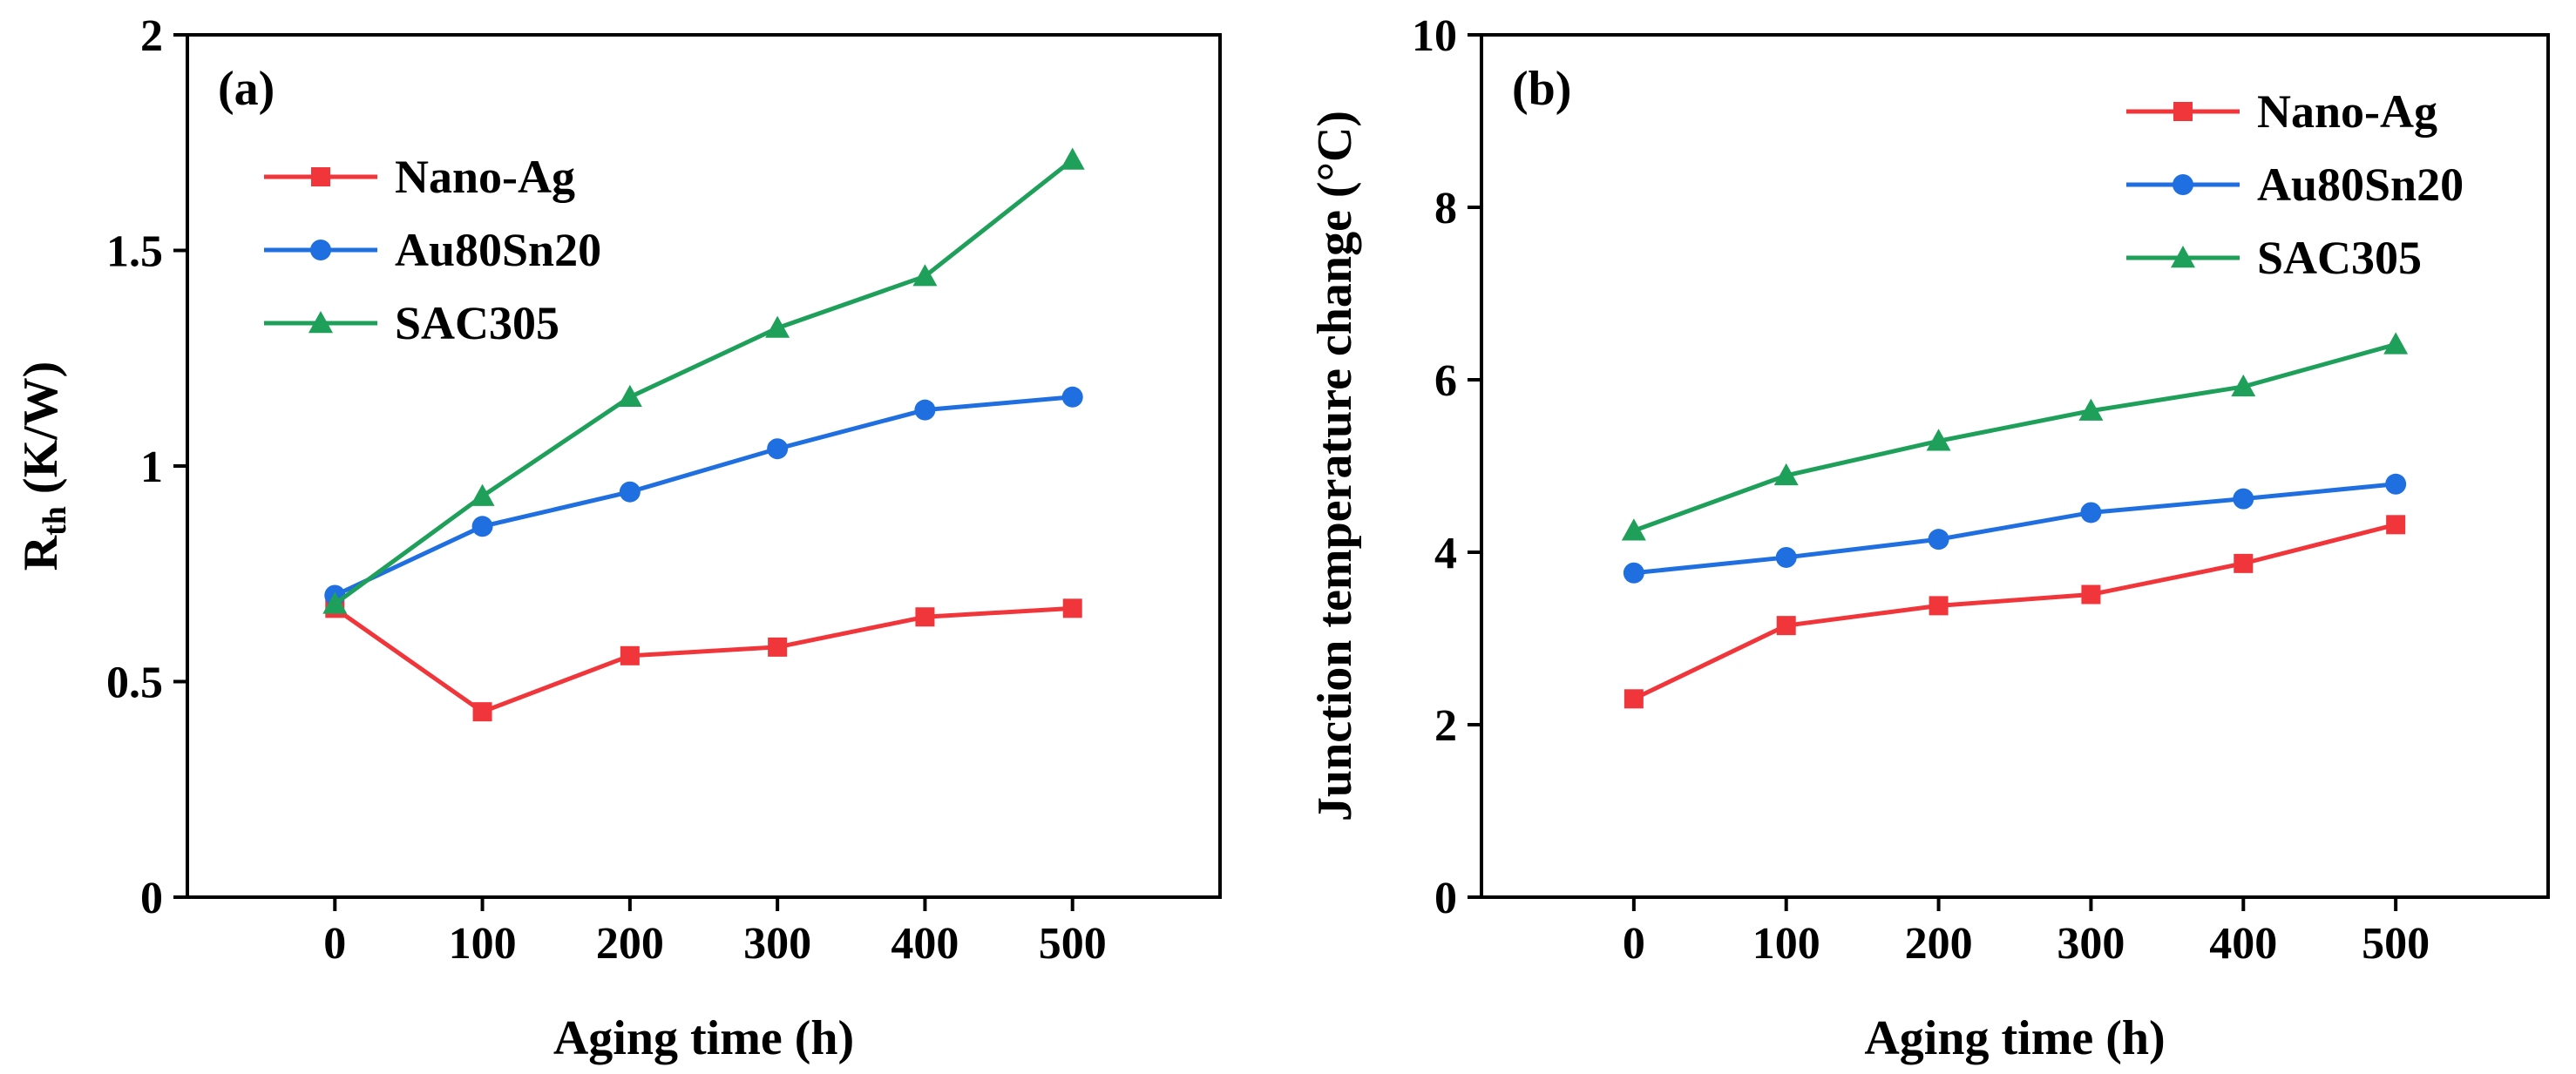 The image size is (2576, 1074). I want to click on y-tick-label: 8, so click(1446, 208).